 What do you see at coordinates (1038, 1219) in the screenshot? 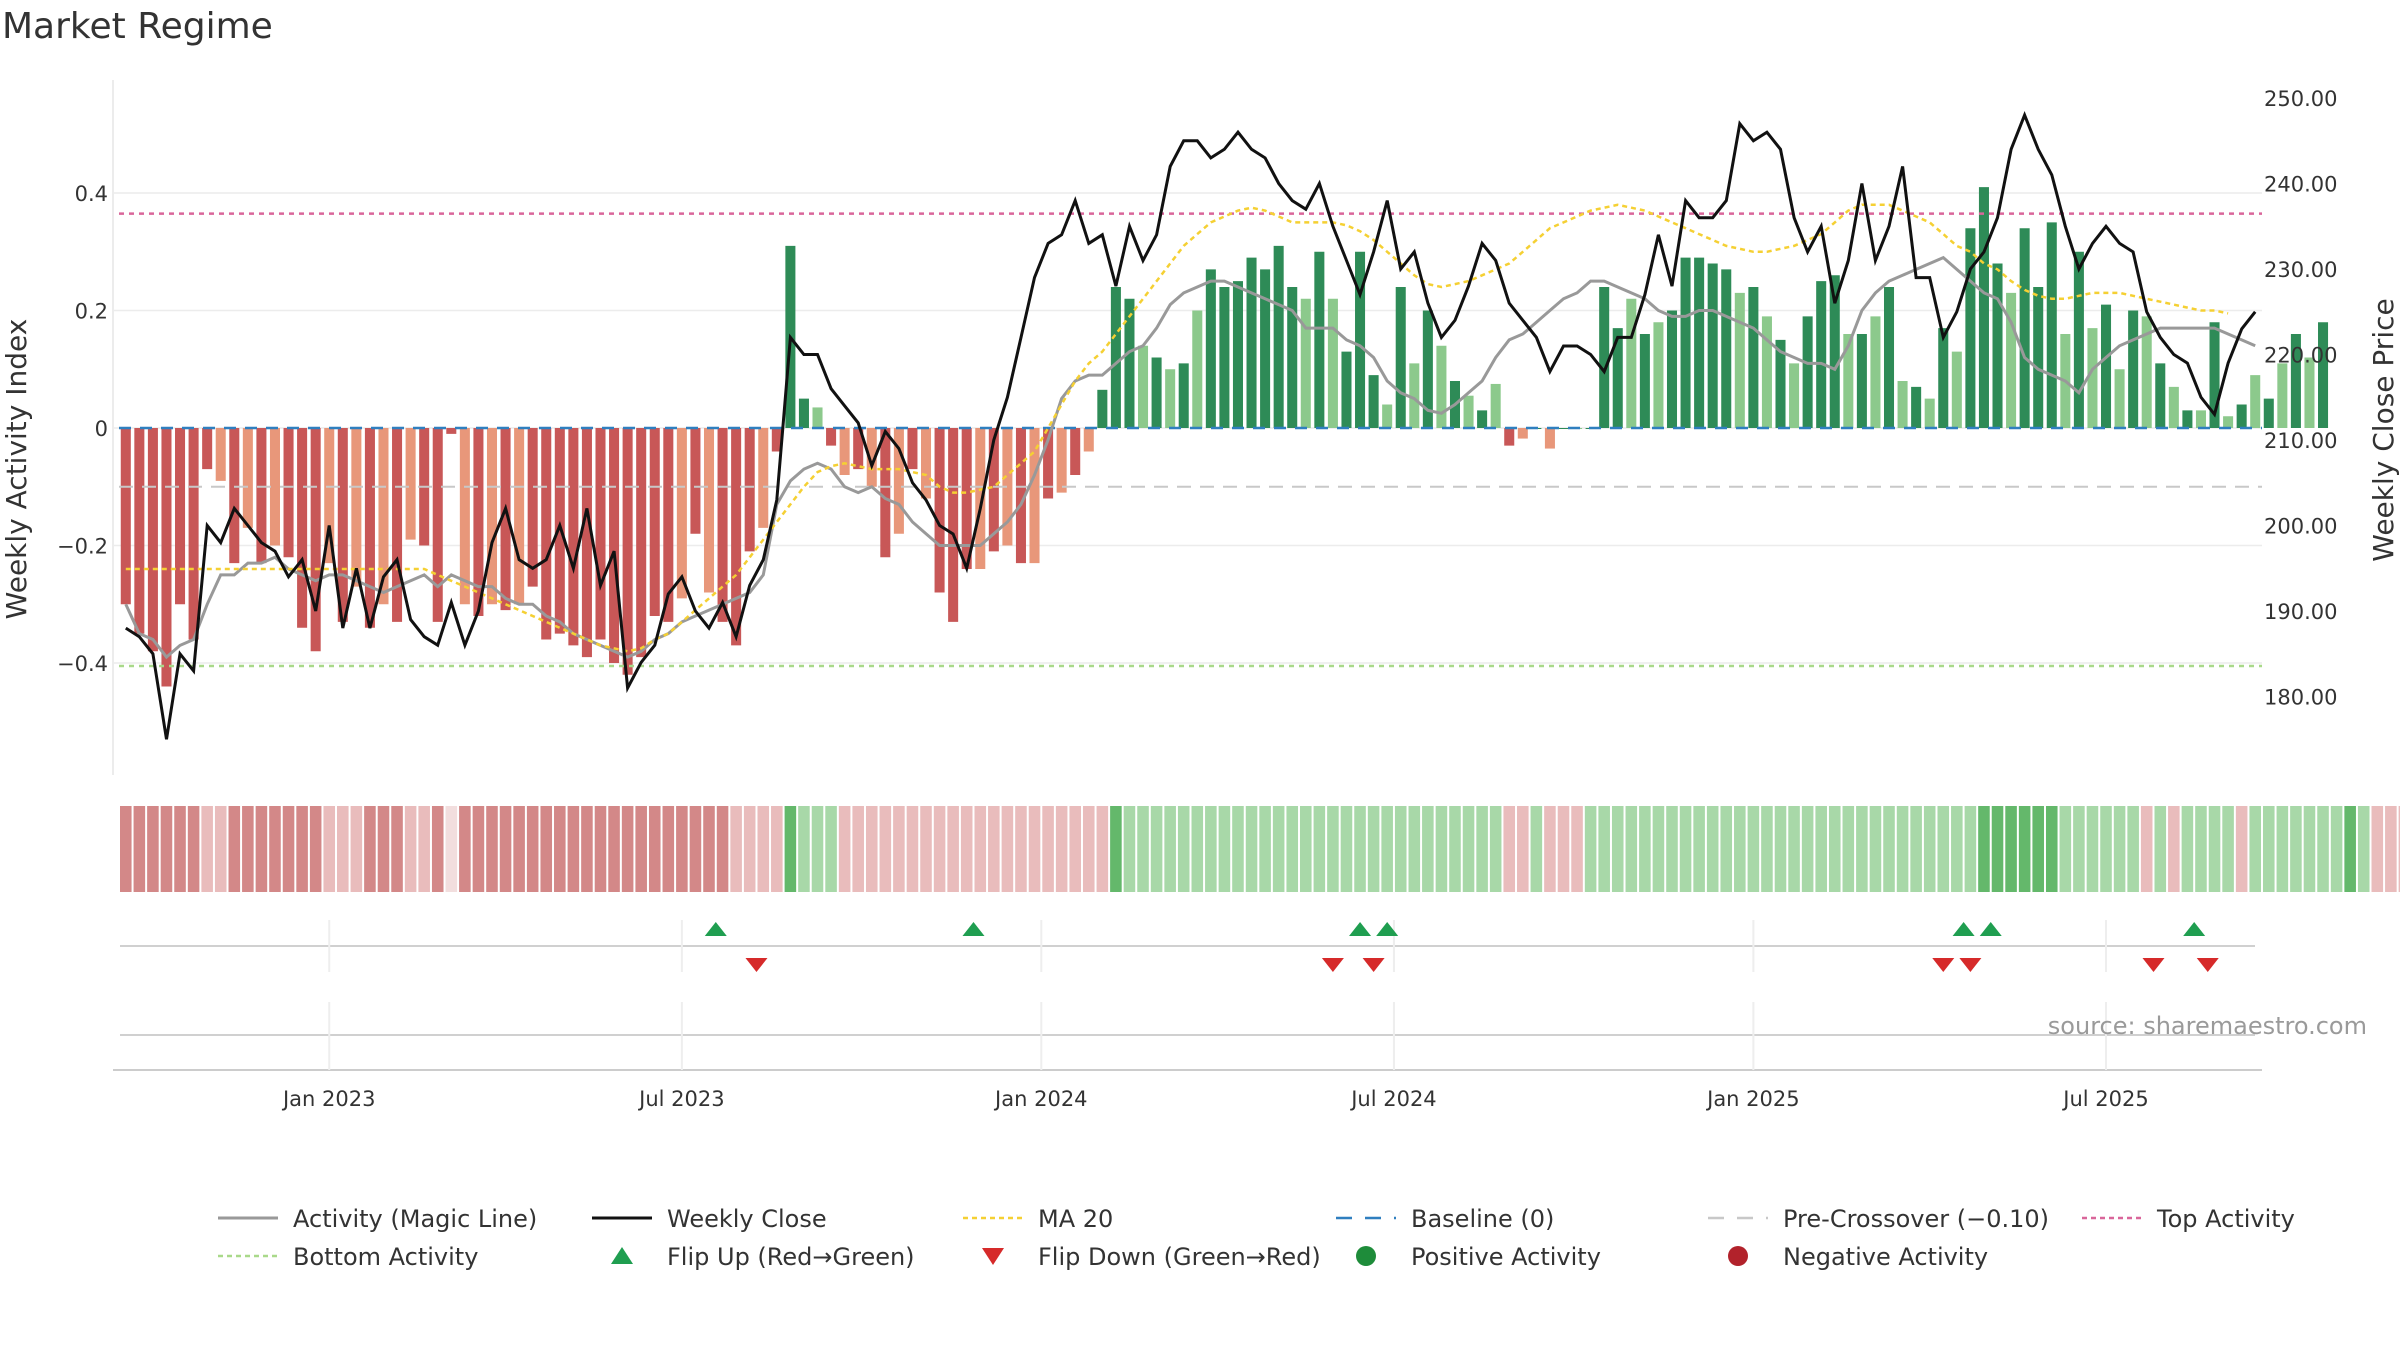
I see `legend-item: MA 20` at bounding box center [1038, 1219].